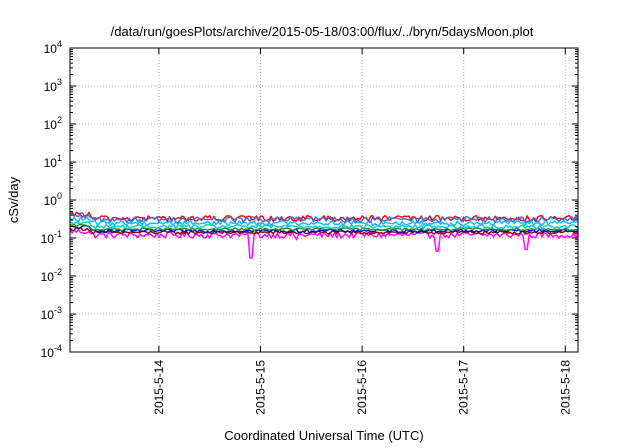  I want to click on x-tick-label: 2015-5-17, so click(464, 387).